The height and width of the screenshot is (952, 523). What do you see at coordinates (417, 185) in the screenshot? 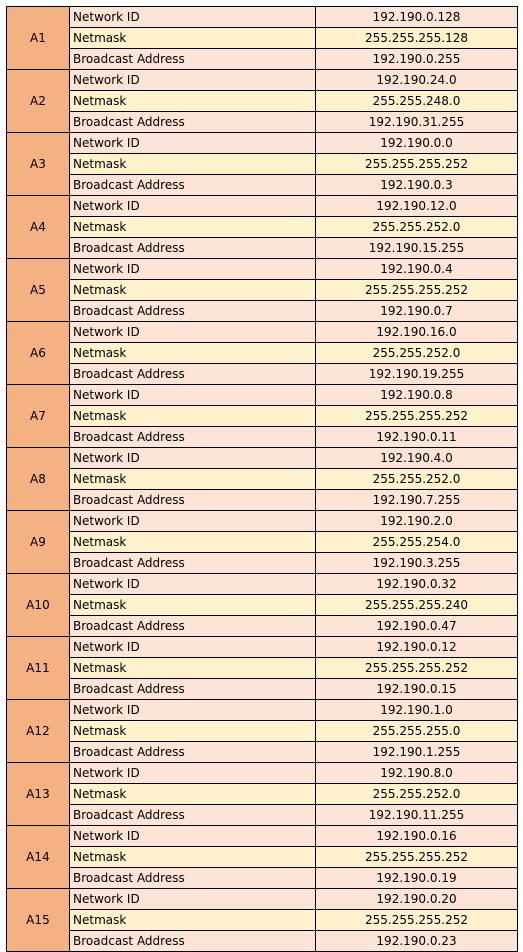
I see `field-value-cell: 192.190.0.3` at bounding box center [417, 185].